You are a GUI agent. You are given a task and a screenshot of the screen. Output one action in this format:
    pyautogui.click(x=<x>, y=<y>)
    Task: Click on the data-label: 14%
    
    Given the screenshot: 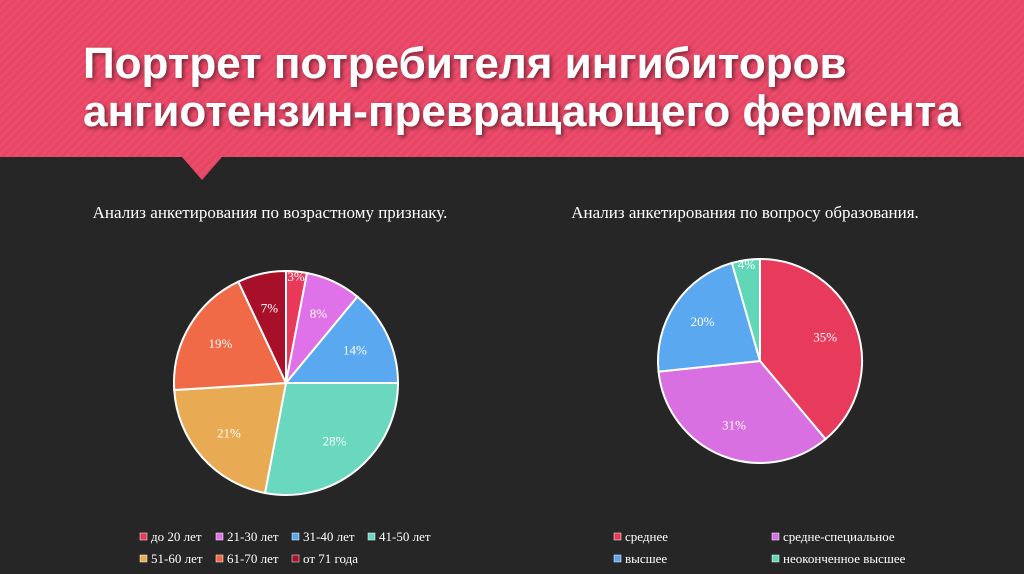 What is the action you would take?
    pyautogui.click(x=355, y=350)
    